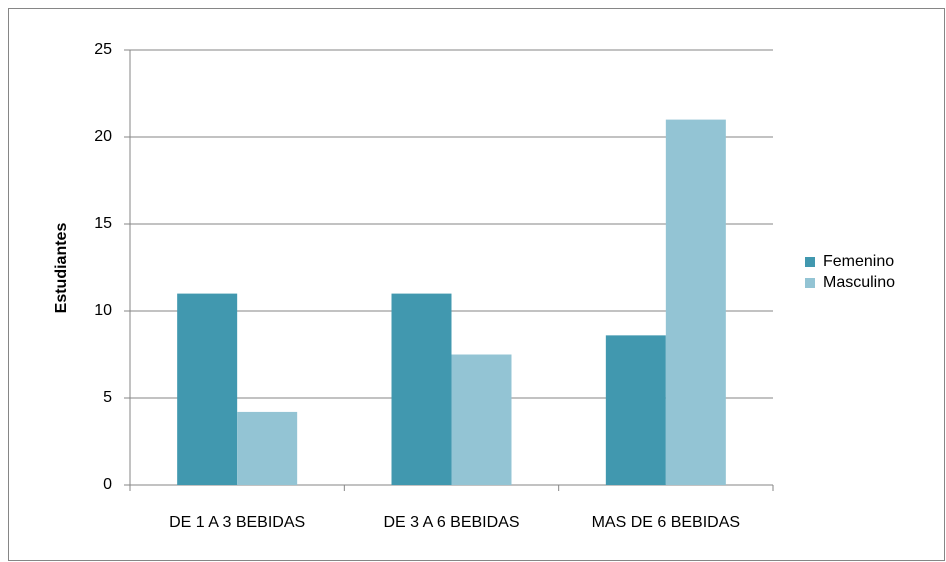 The height and width of the screenshot is (562, 946). Describe the element at coordinates (451, 522) in the screenshot. I see `x-tick-label: DE 3 A 6 BEBIDAS` at that location.